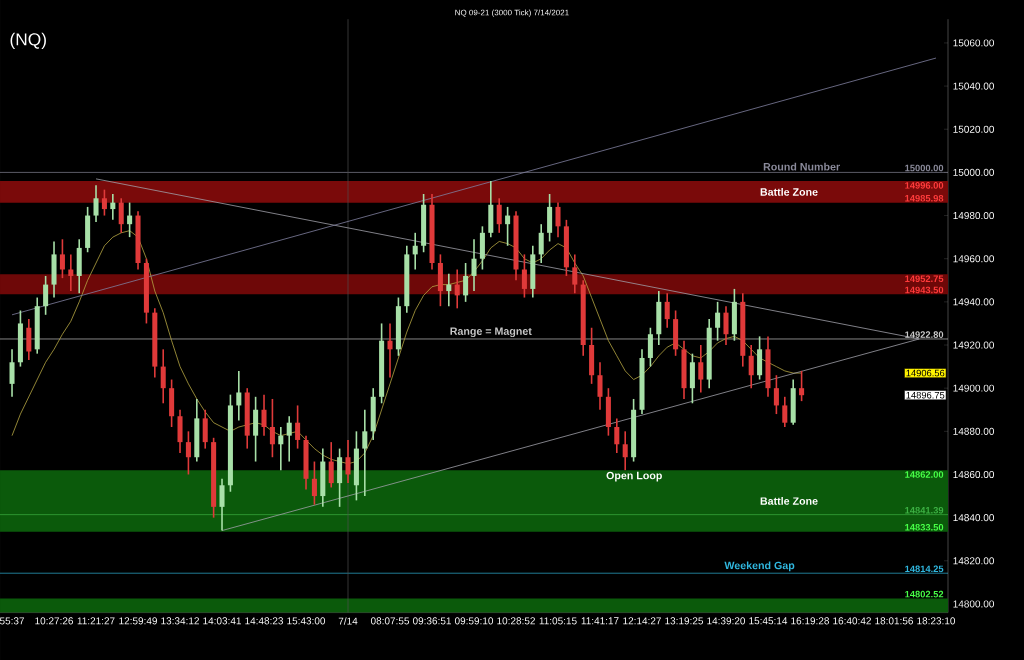  I want to click on y-tick-label: 14880.00, so click(974, 431).